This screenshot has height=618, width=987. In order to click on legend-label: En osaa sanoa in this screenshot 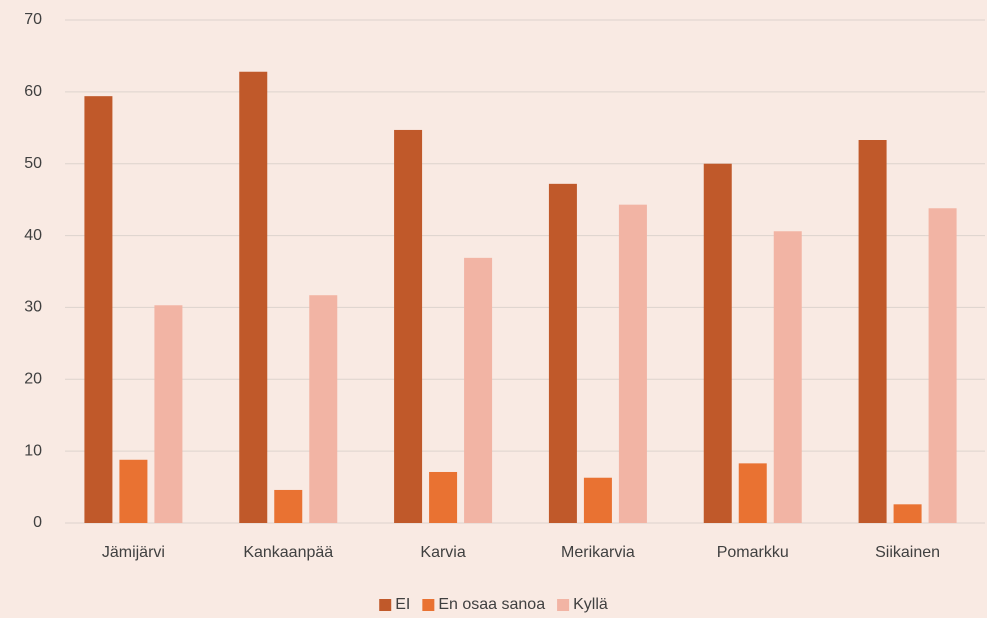, I will do `click(491, 604)`.